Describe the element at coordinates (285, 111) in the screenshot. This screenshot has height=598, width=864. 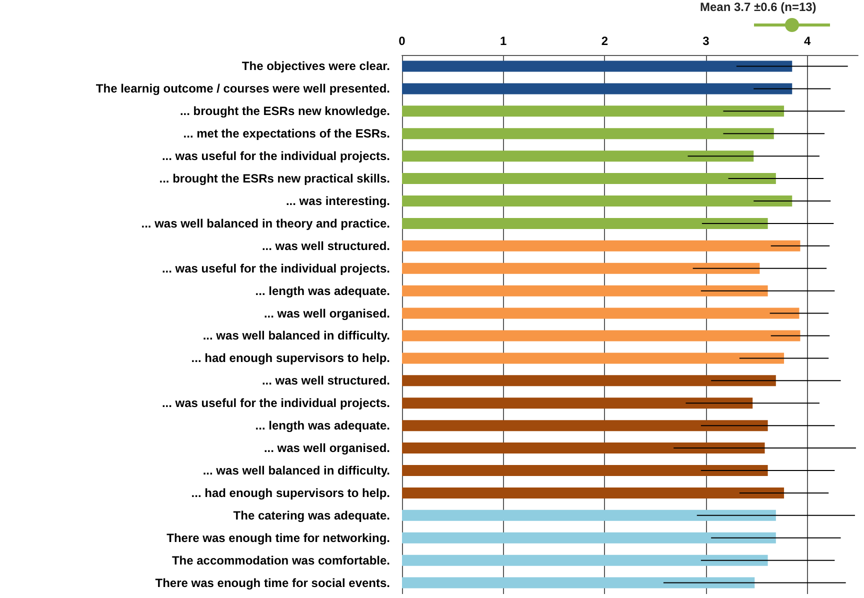
I see `y-tick-label: ... brought the ESRs new knowledge.` at that location.